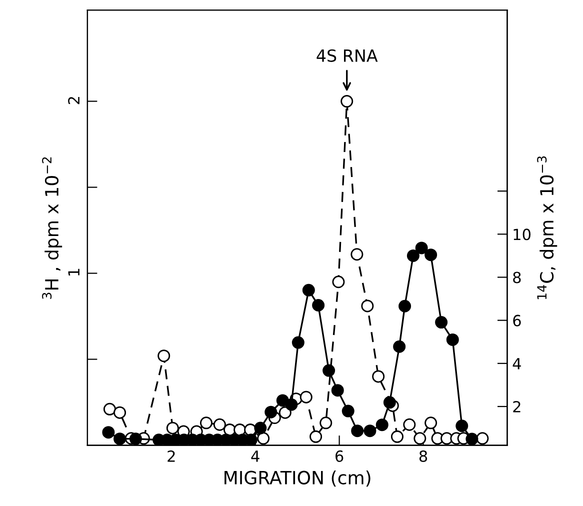 The height and width of the screenshot is (506, 583). Describe the element at coordinates (171, 456) in the screenshot. I see `x-tick-label: 2` at that location.